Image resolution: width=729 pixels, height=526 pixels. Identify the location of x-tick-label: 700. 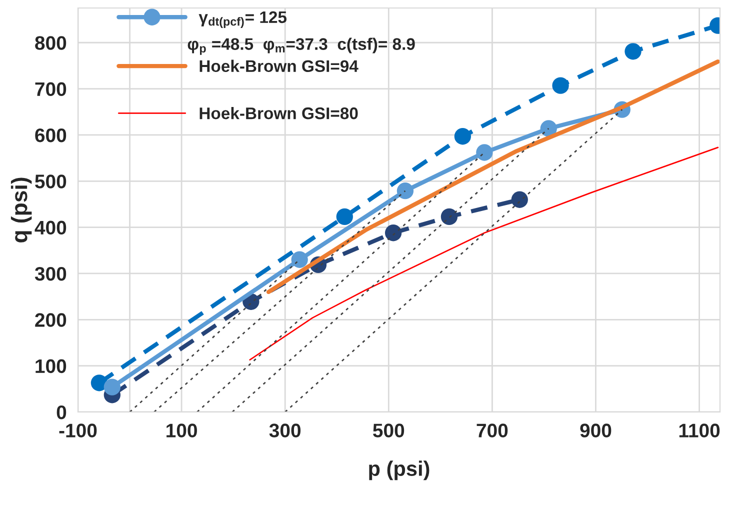
(492, 431).